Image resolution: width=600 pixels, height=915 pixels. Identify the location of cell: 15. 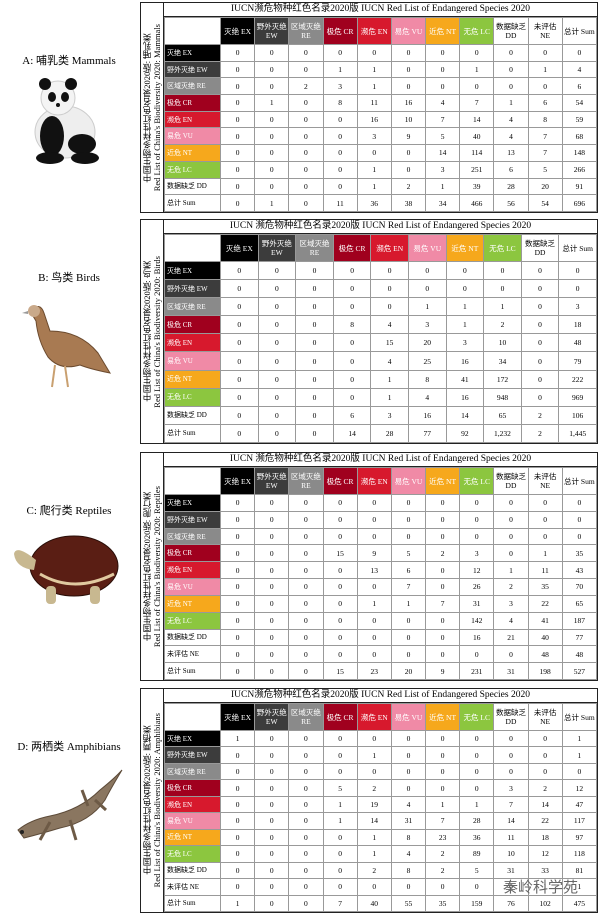
(340, 553).